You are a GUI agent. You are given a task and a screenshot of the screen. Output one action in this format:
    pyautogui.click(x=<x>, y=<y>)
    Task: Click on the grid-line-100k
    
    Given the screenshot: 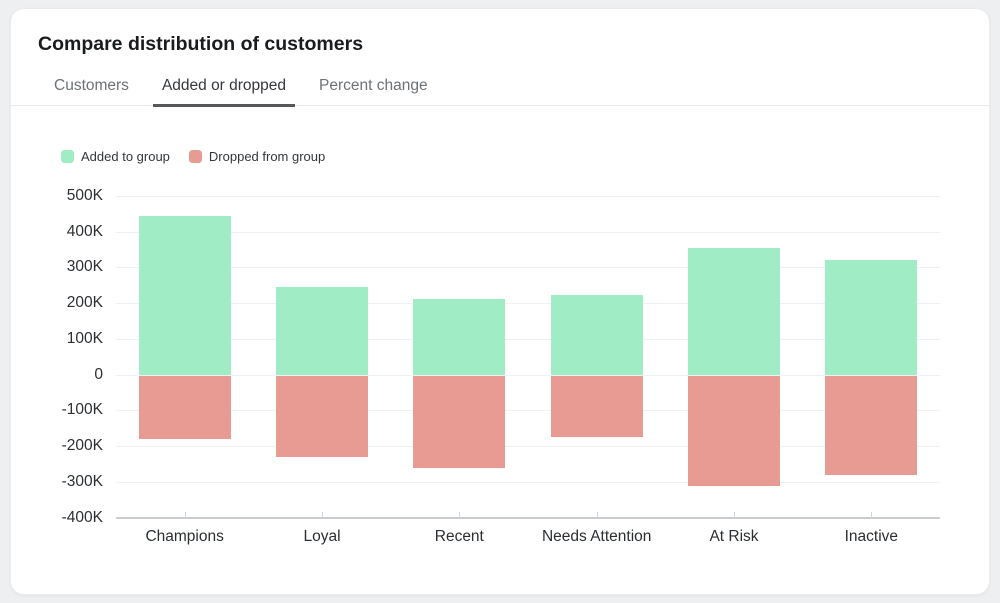 What is the action you would take?
    pyautogui.click(x=528, y=339)
    